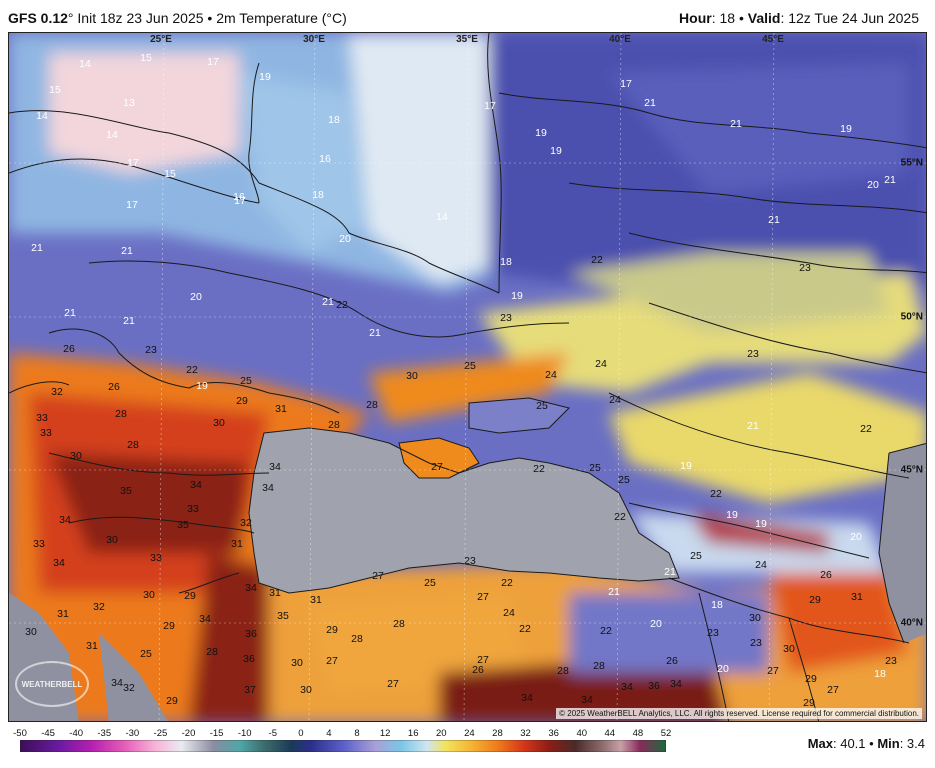 Image resolution: width=935 pixels, height=768 pixels. Describe the element at coordinates (666, 733) in the screenshot. I see `colorbar-tick: 52` at that location.